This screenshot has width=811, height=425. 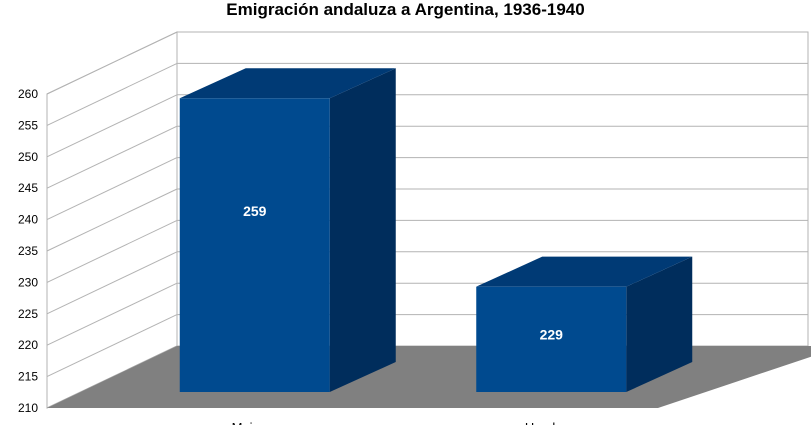 I want to click on y-tick-label: 225, so click(x=28, y=314).